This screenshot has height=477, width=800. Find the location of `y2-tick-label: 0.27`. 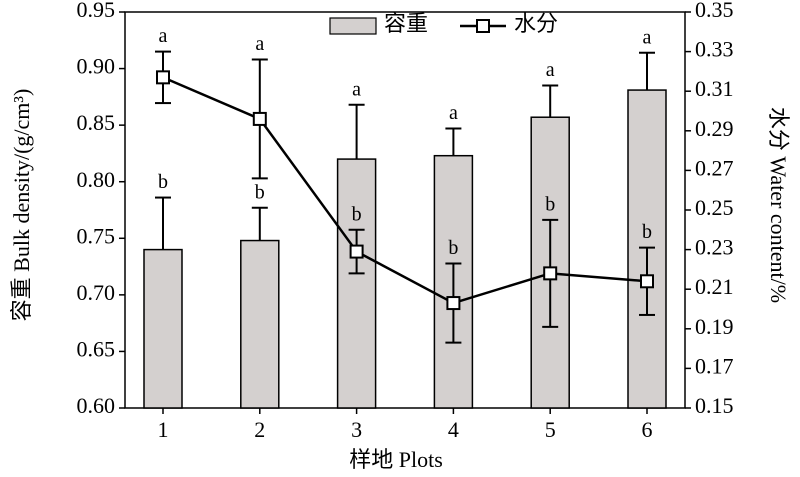

y2-tick-label: 0.27 is located at coordinates (714, 167).